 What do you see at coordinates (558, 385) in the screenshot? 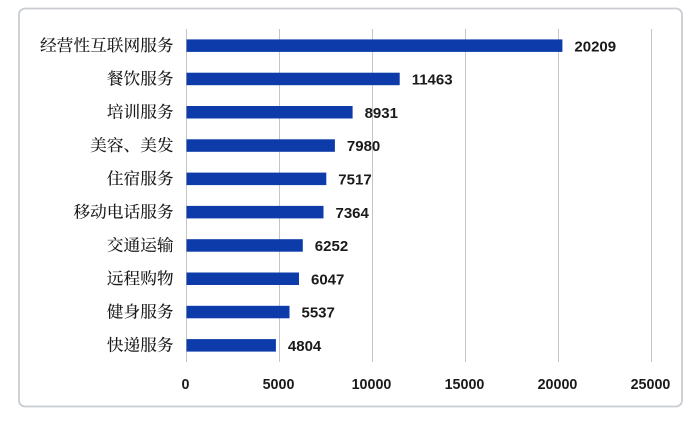
I see `svg-text: 20000` at bounding box center [558, 385].